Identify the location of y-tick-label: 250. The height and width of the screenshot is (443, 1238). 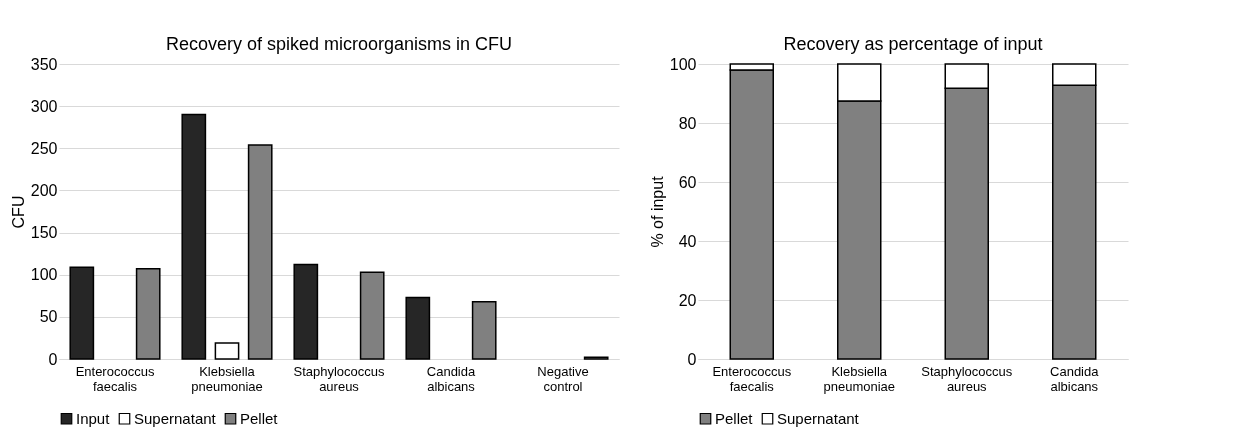
(44, 148).